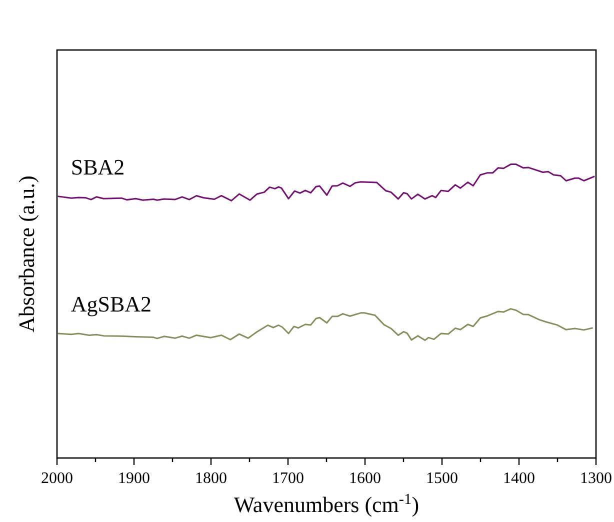  Describe the element at coordinates (97, 167) in the screenshot. I see `series-label: SBA2` at that location.